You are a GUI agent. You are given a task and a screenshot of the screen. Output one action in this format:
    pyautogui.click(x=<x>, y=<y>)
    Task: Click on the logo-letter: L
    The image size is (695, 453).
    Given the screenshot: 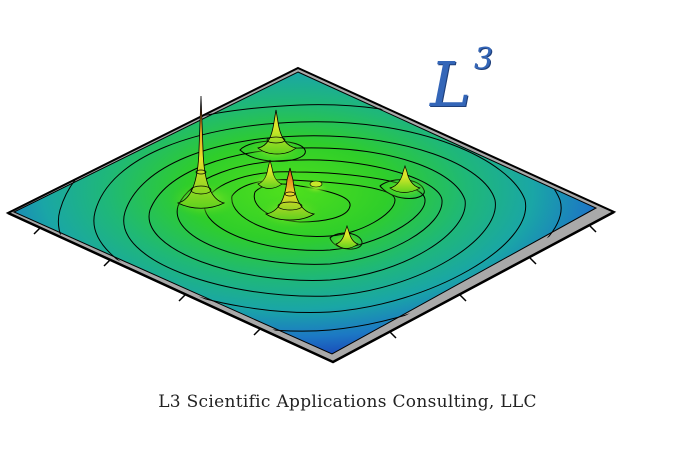 What is the action you would take?
    pyautogui.click(x=451, y=84)
    